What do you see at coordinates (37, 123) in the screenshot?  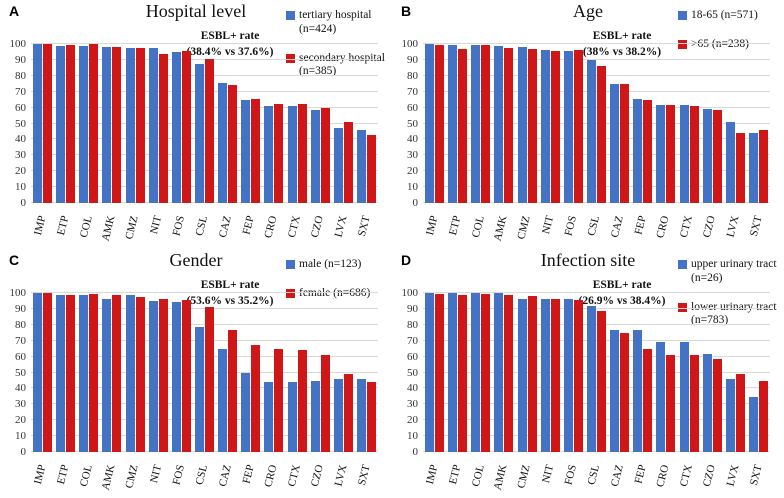 I see `bar-imp-series1` at bounding box center [37, 123].